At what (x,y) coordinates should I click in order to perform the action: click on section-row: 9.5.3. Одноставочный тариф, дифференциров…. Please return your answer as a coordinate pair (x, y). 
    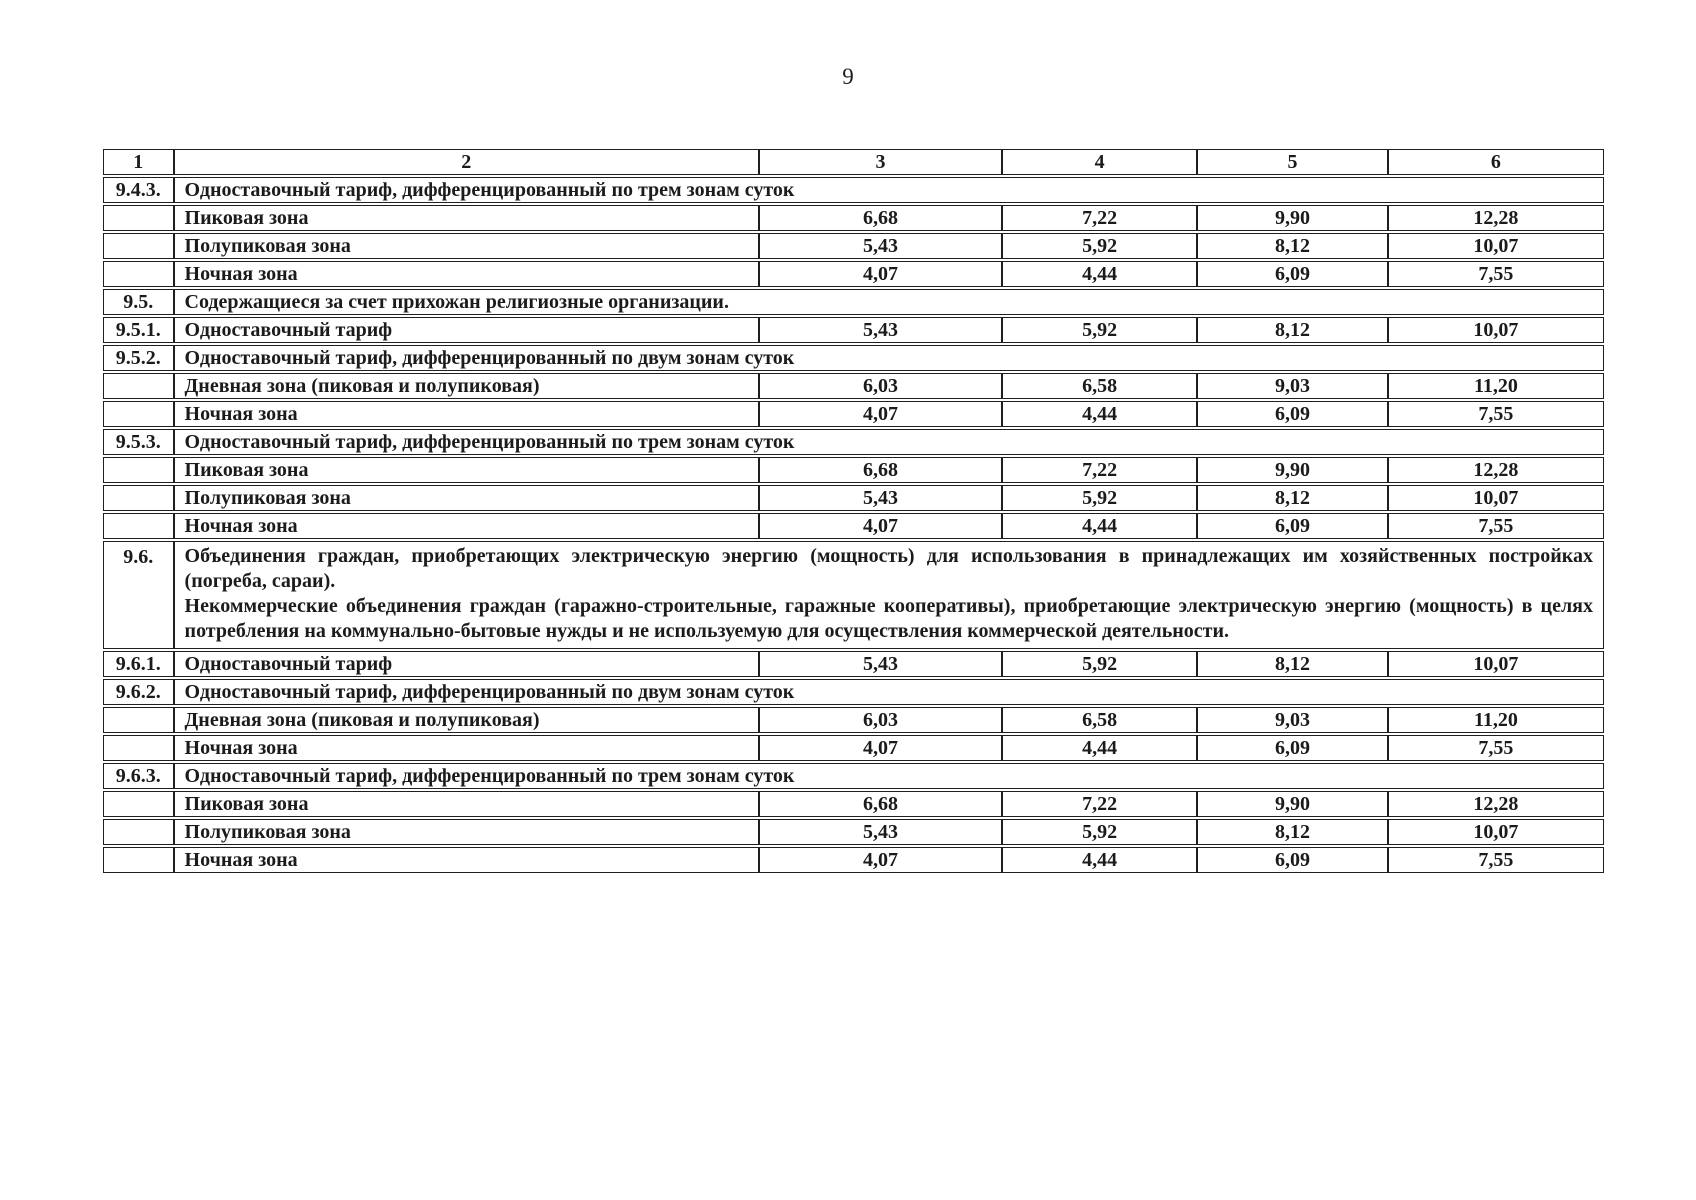
    Looking at the image, I should click on (853, 442).